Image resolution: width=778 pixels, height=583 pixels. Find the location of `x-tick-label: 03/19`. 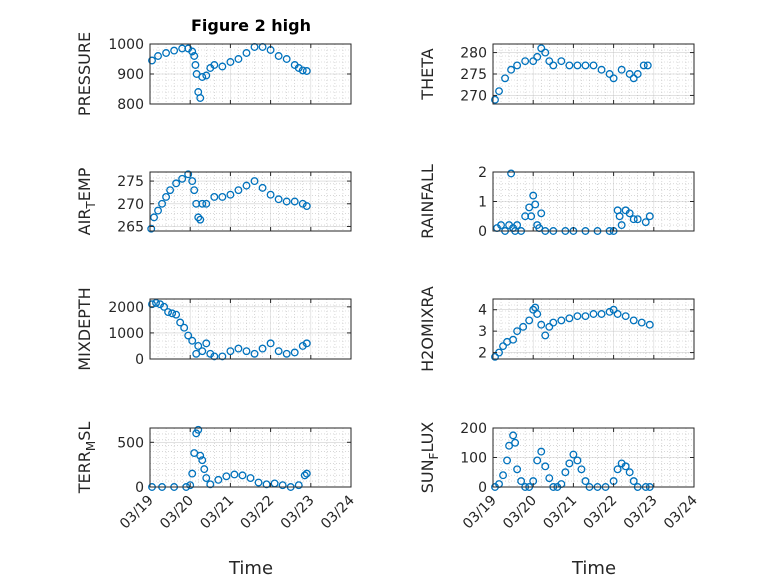

x-tick-label: 03/19 is located at coordinates (137, 513).